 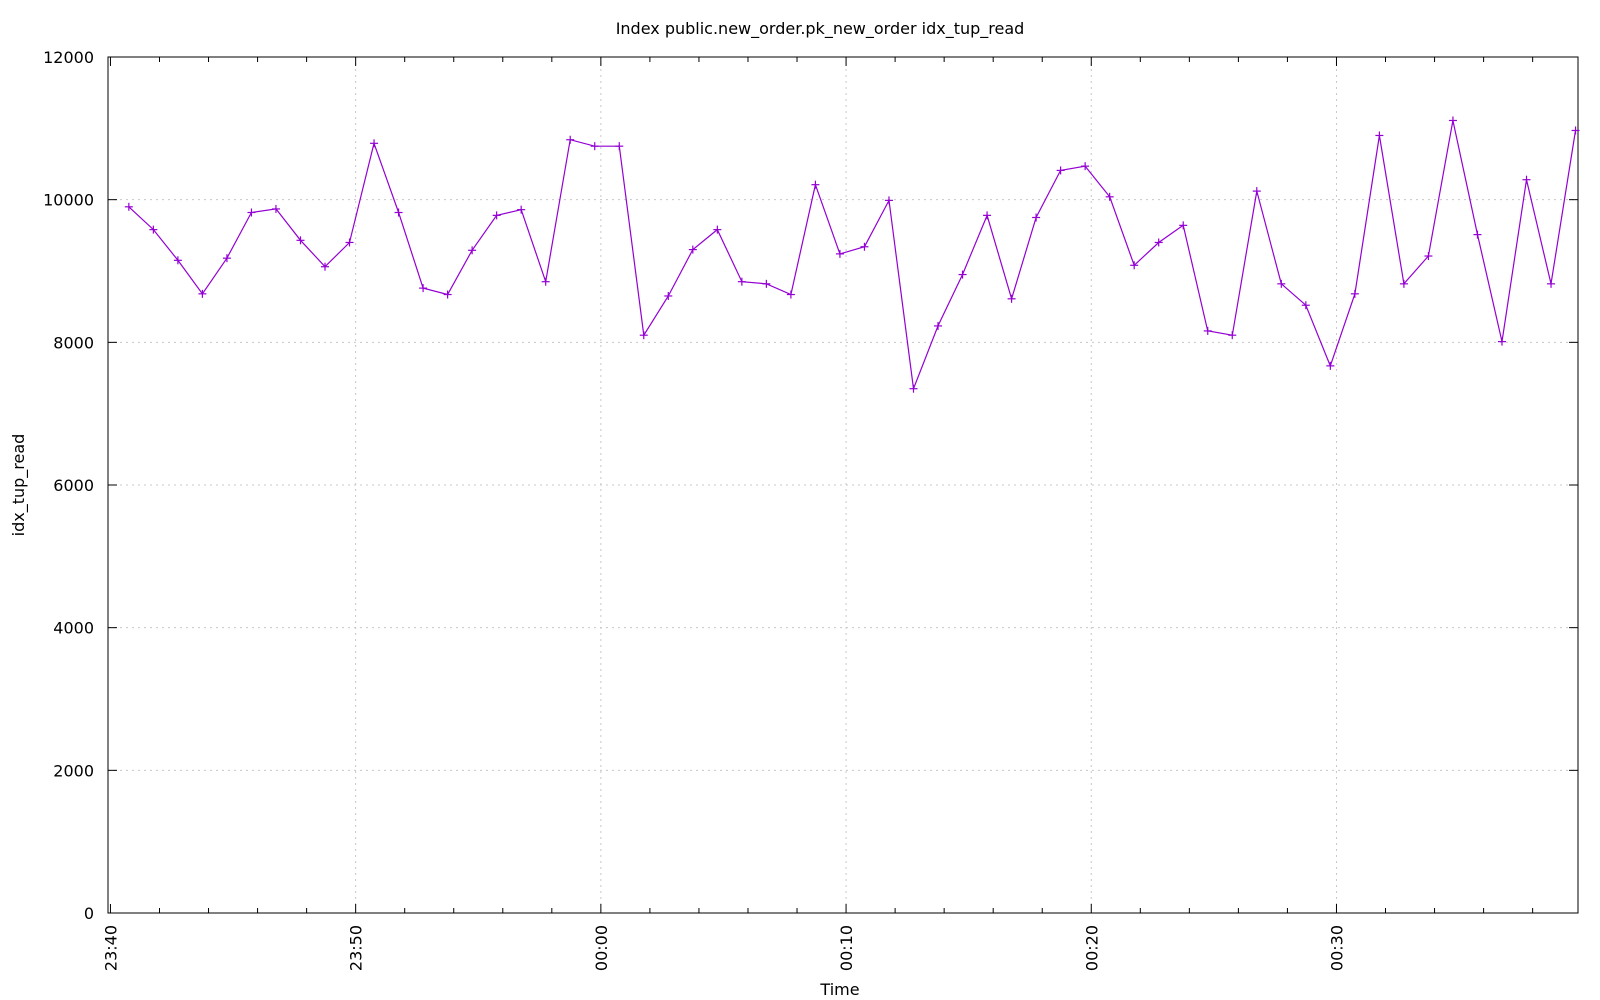 I want to click on y-tick-label: 12000, so click(x=68, y=57).